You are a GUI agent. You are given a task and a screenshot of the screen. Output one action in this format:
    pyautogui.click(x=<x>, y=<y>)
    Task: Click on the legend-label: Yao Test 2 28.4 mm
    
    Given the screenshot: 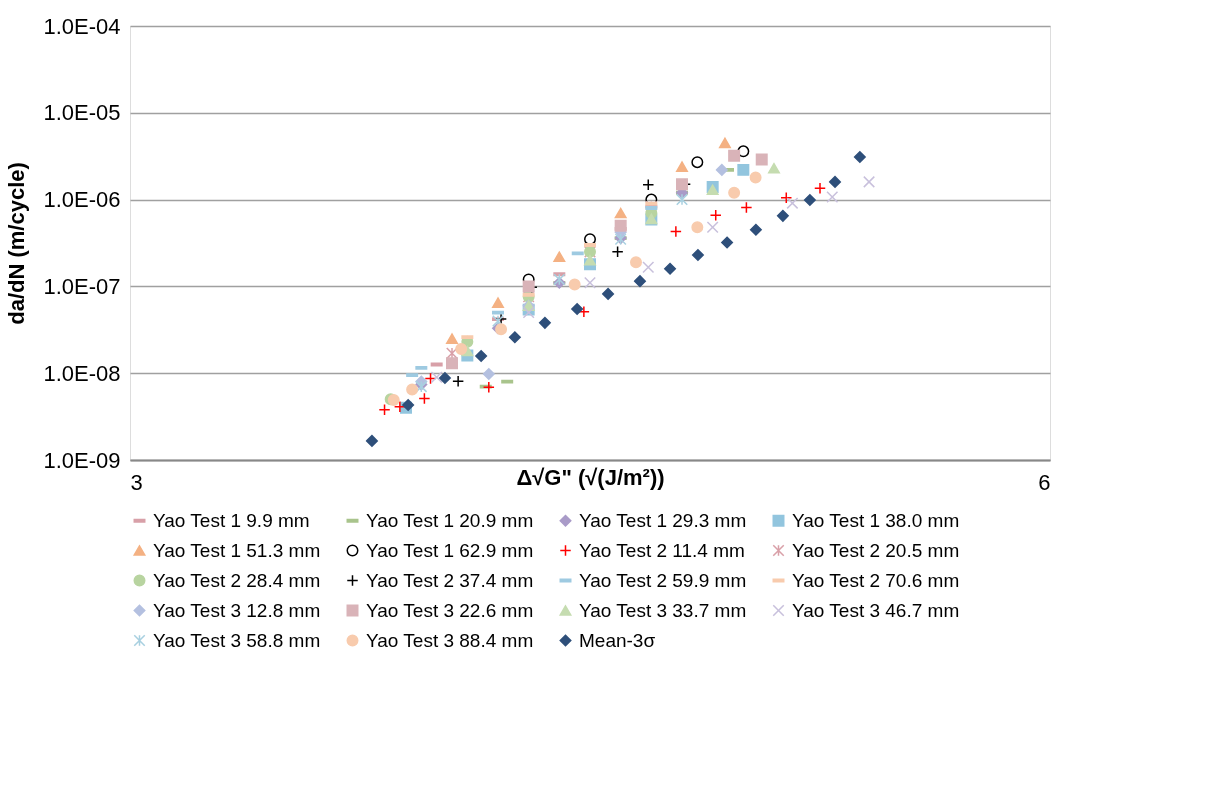 What is the action you would take?
    pyautogui.click(x=237, y=580)
    